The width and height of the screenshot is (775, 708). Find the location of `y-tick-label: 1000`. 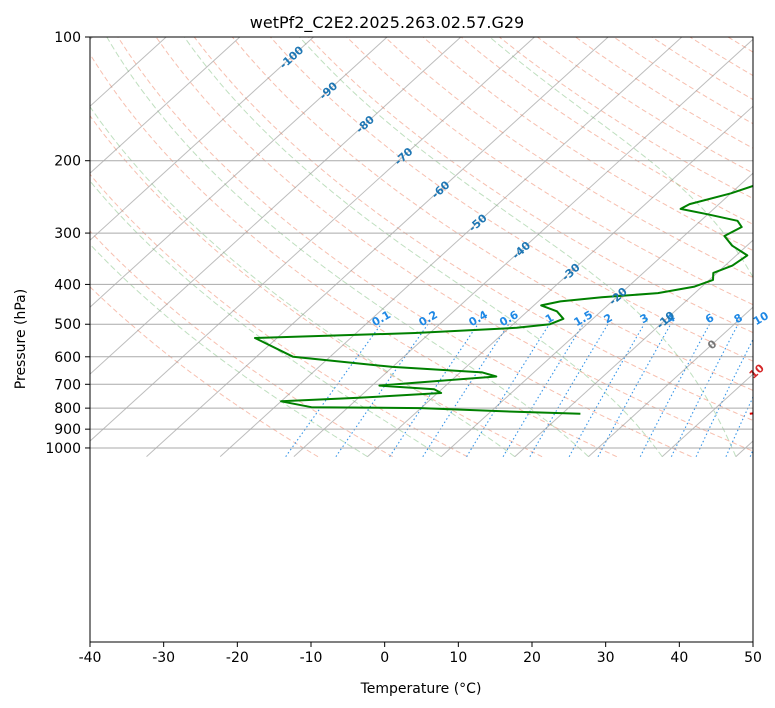

y-tick-label: 1000 is located at coordinates (63, 449).